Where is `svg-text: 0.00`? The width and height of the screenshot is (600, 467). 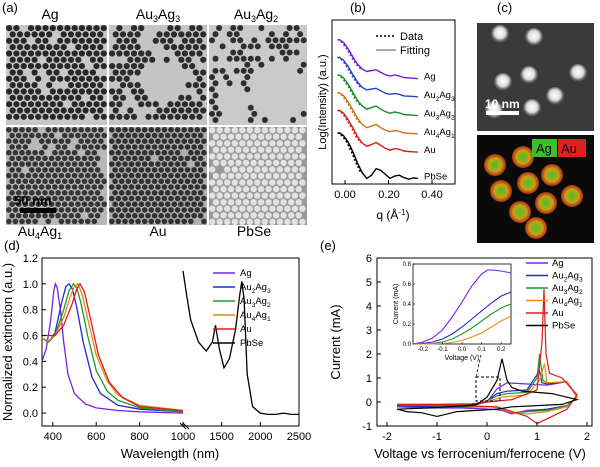 svg-text: 0.00 is located at coordinates (344, 195).